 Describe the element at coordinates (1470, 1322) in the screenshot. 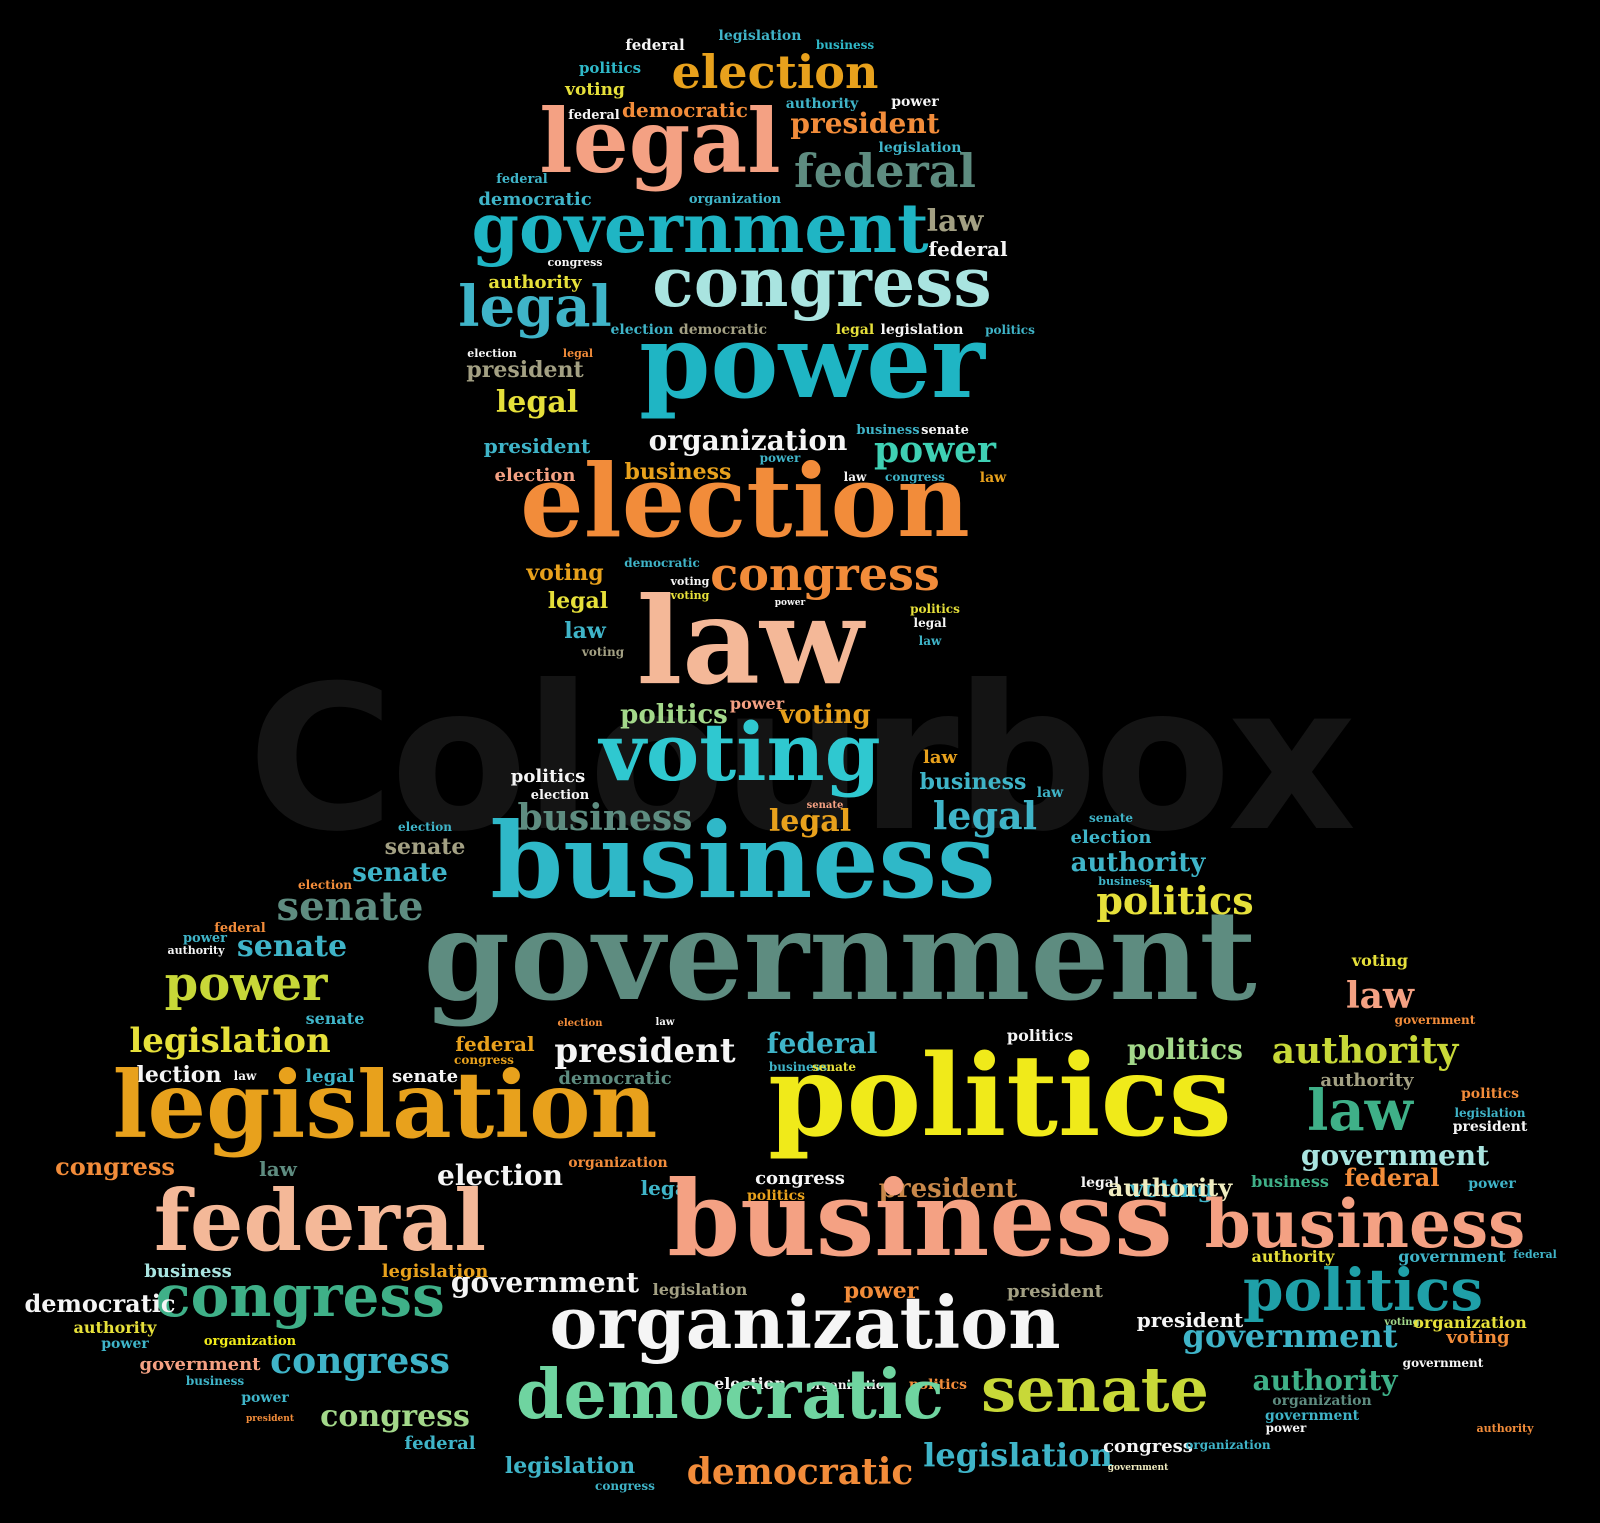

I see `cloud-word-organization: organization` at that location.